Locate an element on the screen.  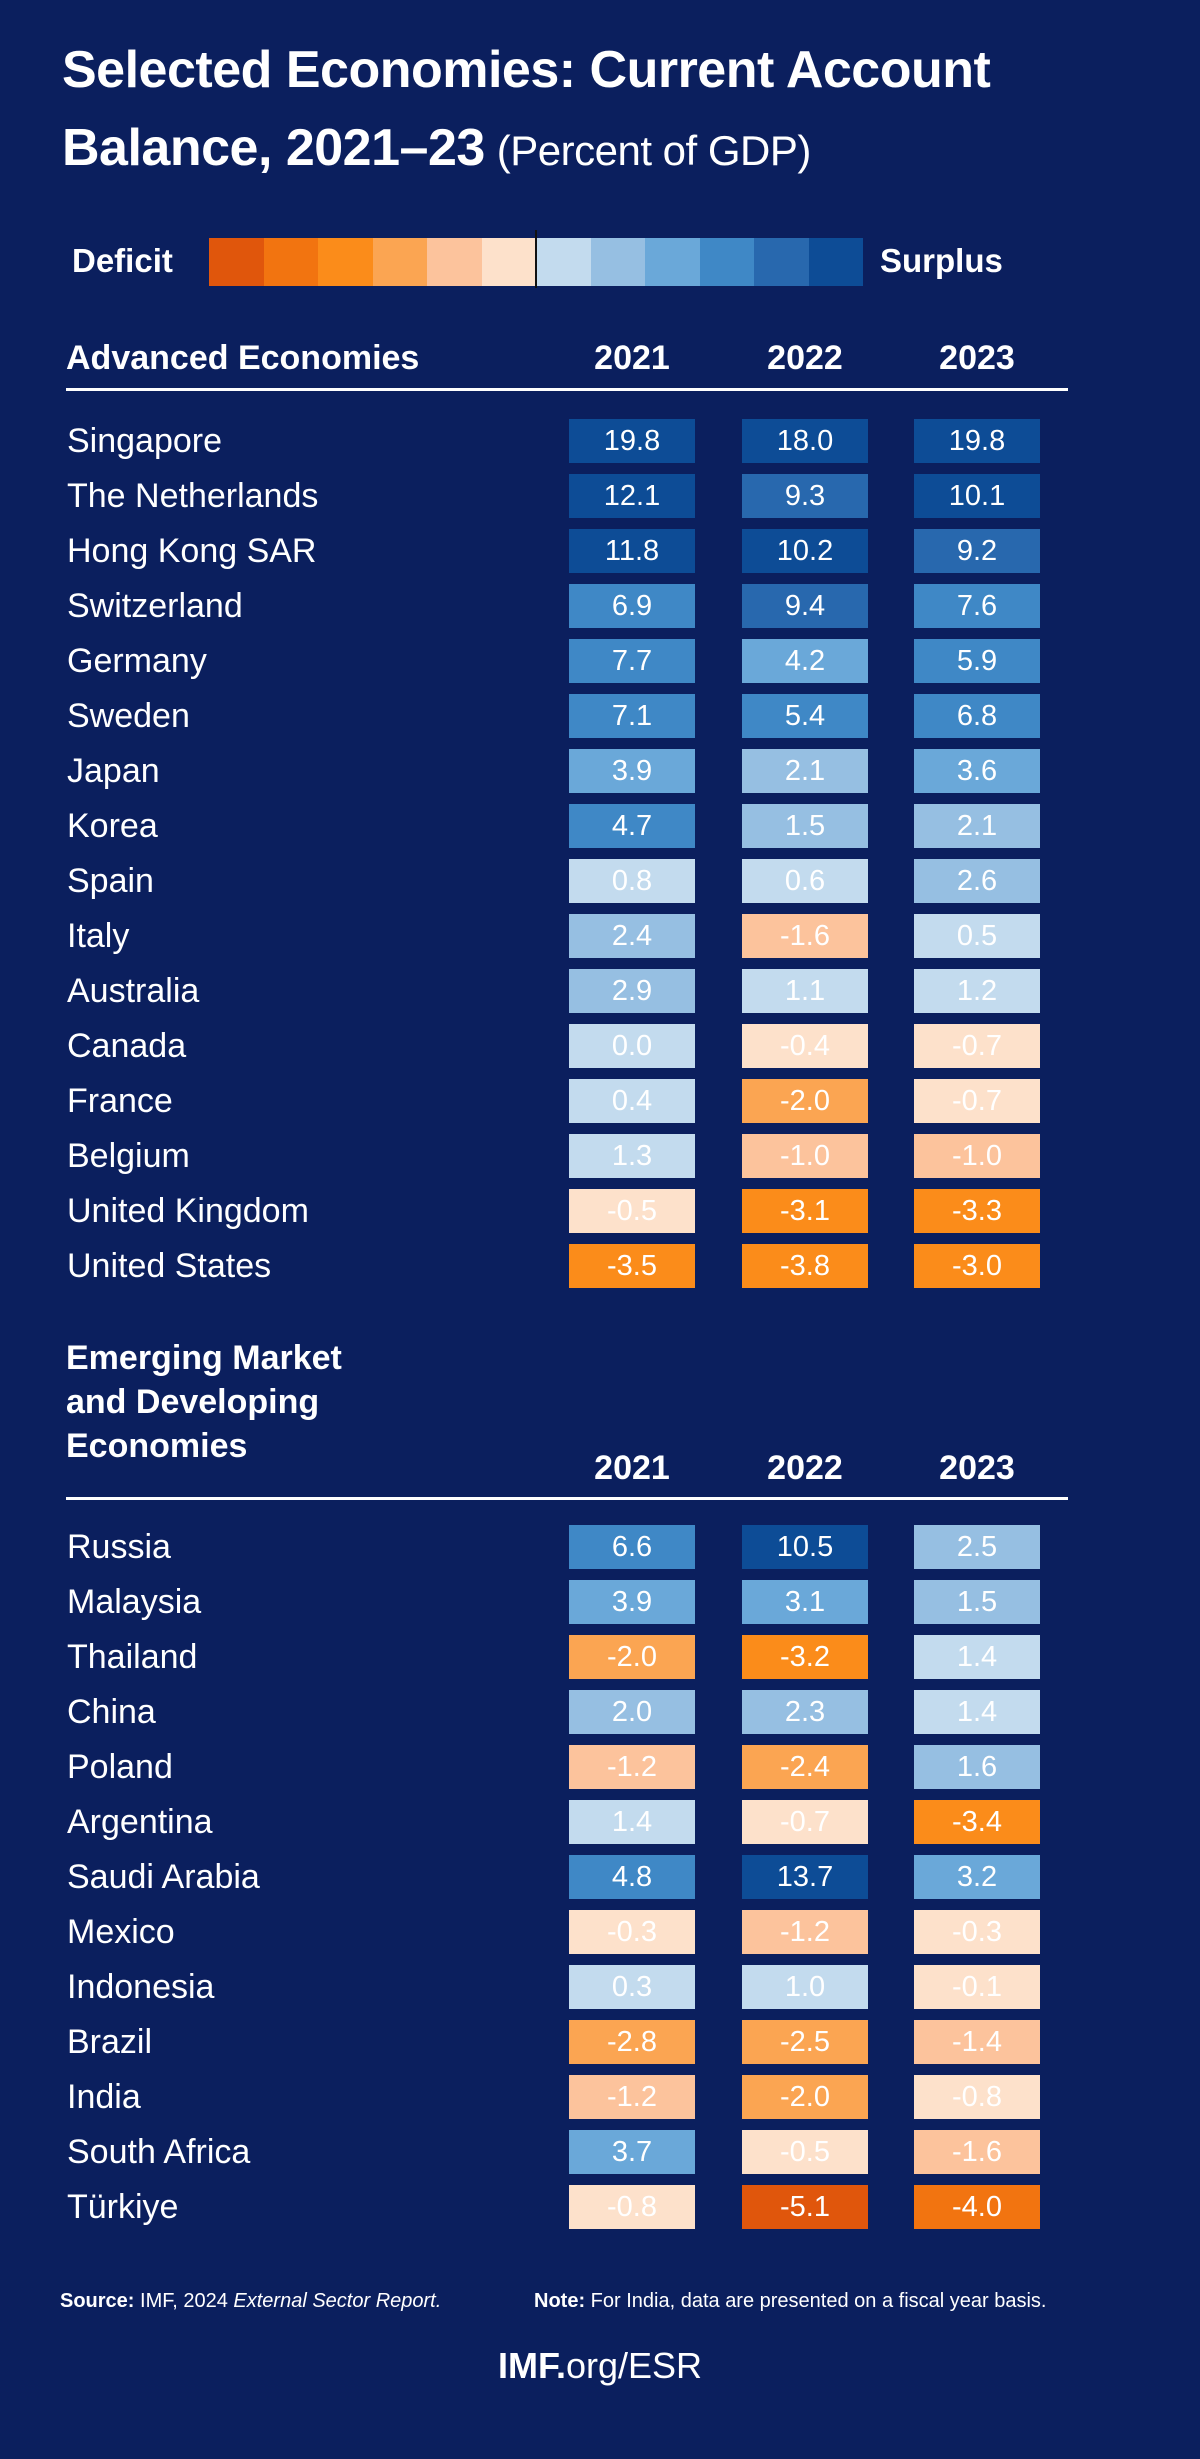
value-cell: 6.8 is located at coordinates (977, 716).